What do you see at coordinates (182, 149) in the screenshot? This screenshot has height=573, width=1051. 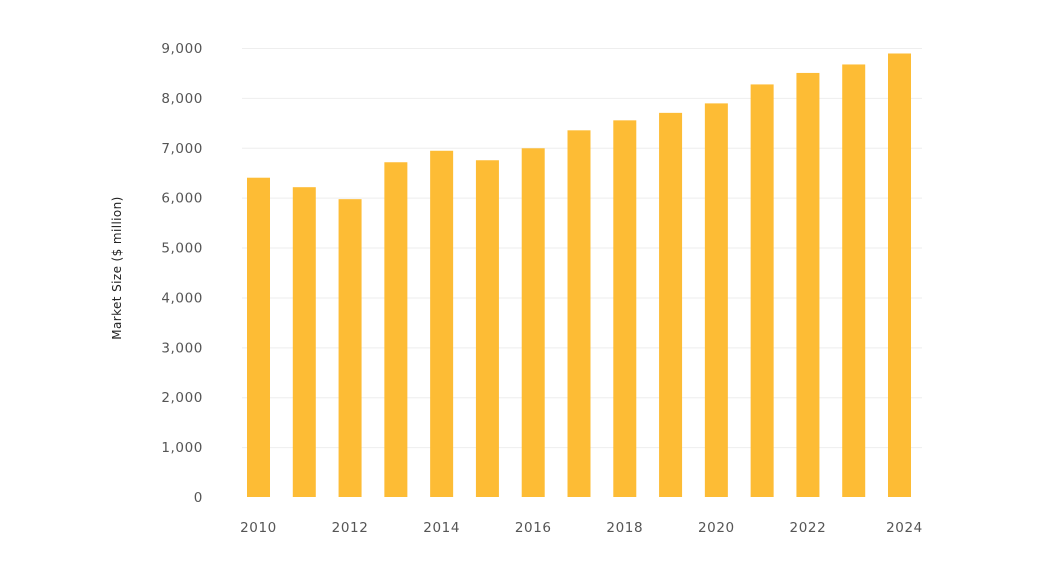 I see `y-tick-label: 7,000` at bounding box center [182, 149].